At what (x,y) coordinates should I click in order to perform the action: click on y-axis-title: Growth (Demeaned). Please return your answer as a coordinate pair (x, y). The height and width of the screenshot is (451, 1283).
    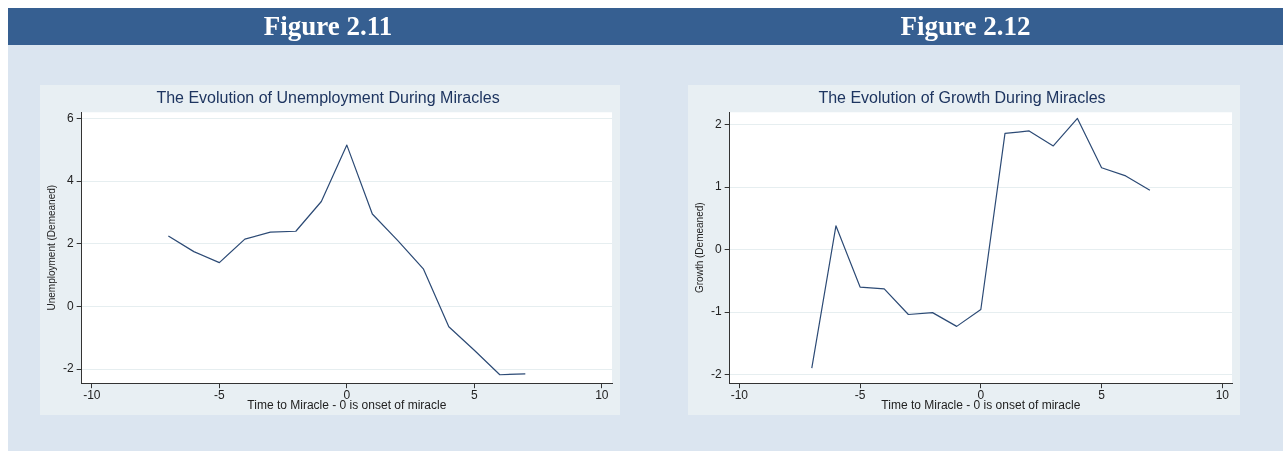
    Looking at the image, I should click on (699, 247).